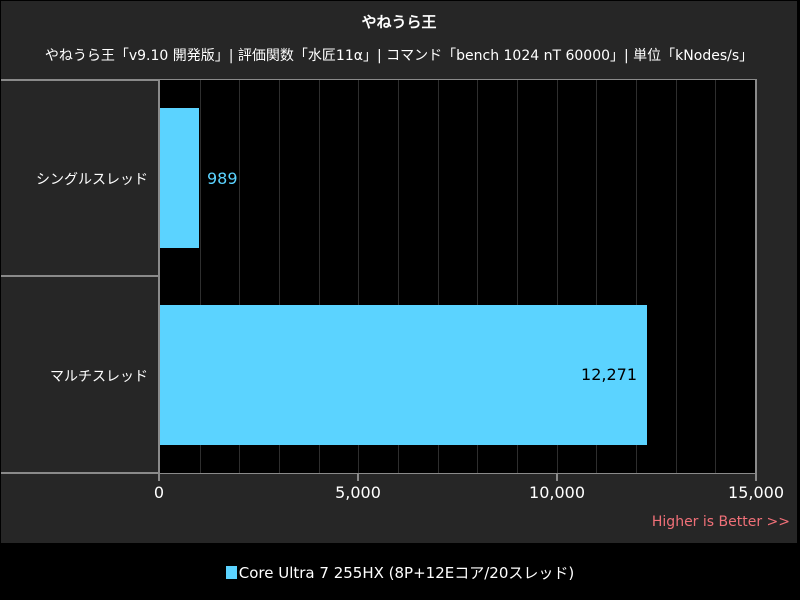  Describe the element at coordinates (399, 22) in the screenshot. I see `chart-title: やねうら王` at that location.